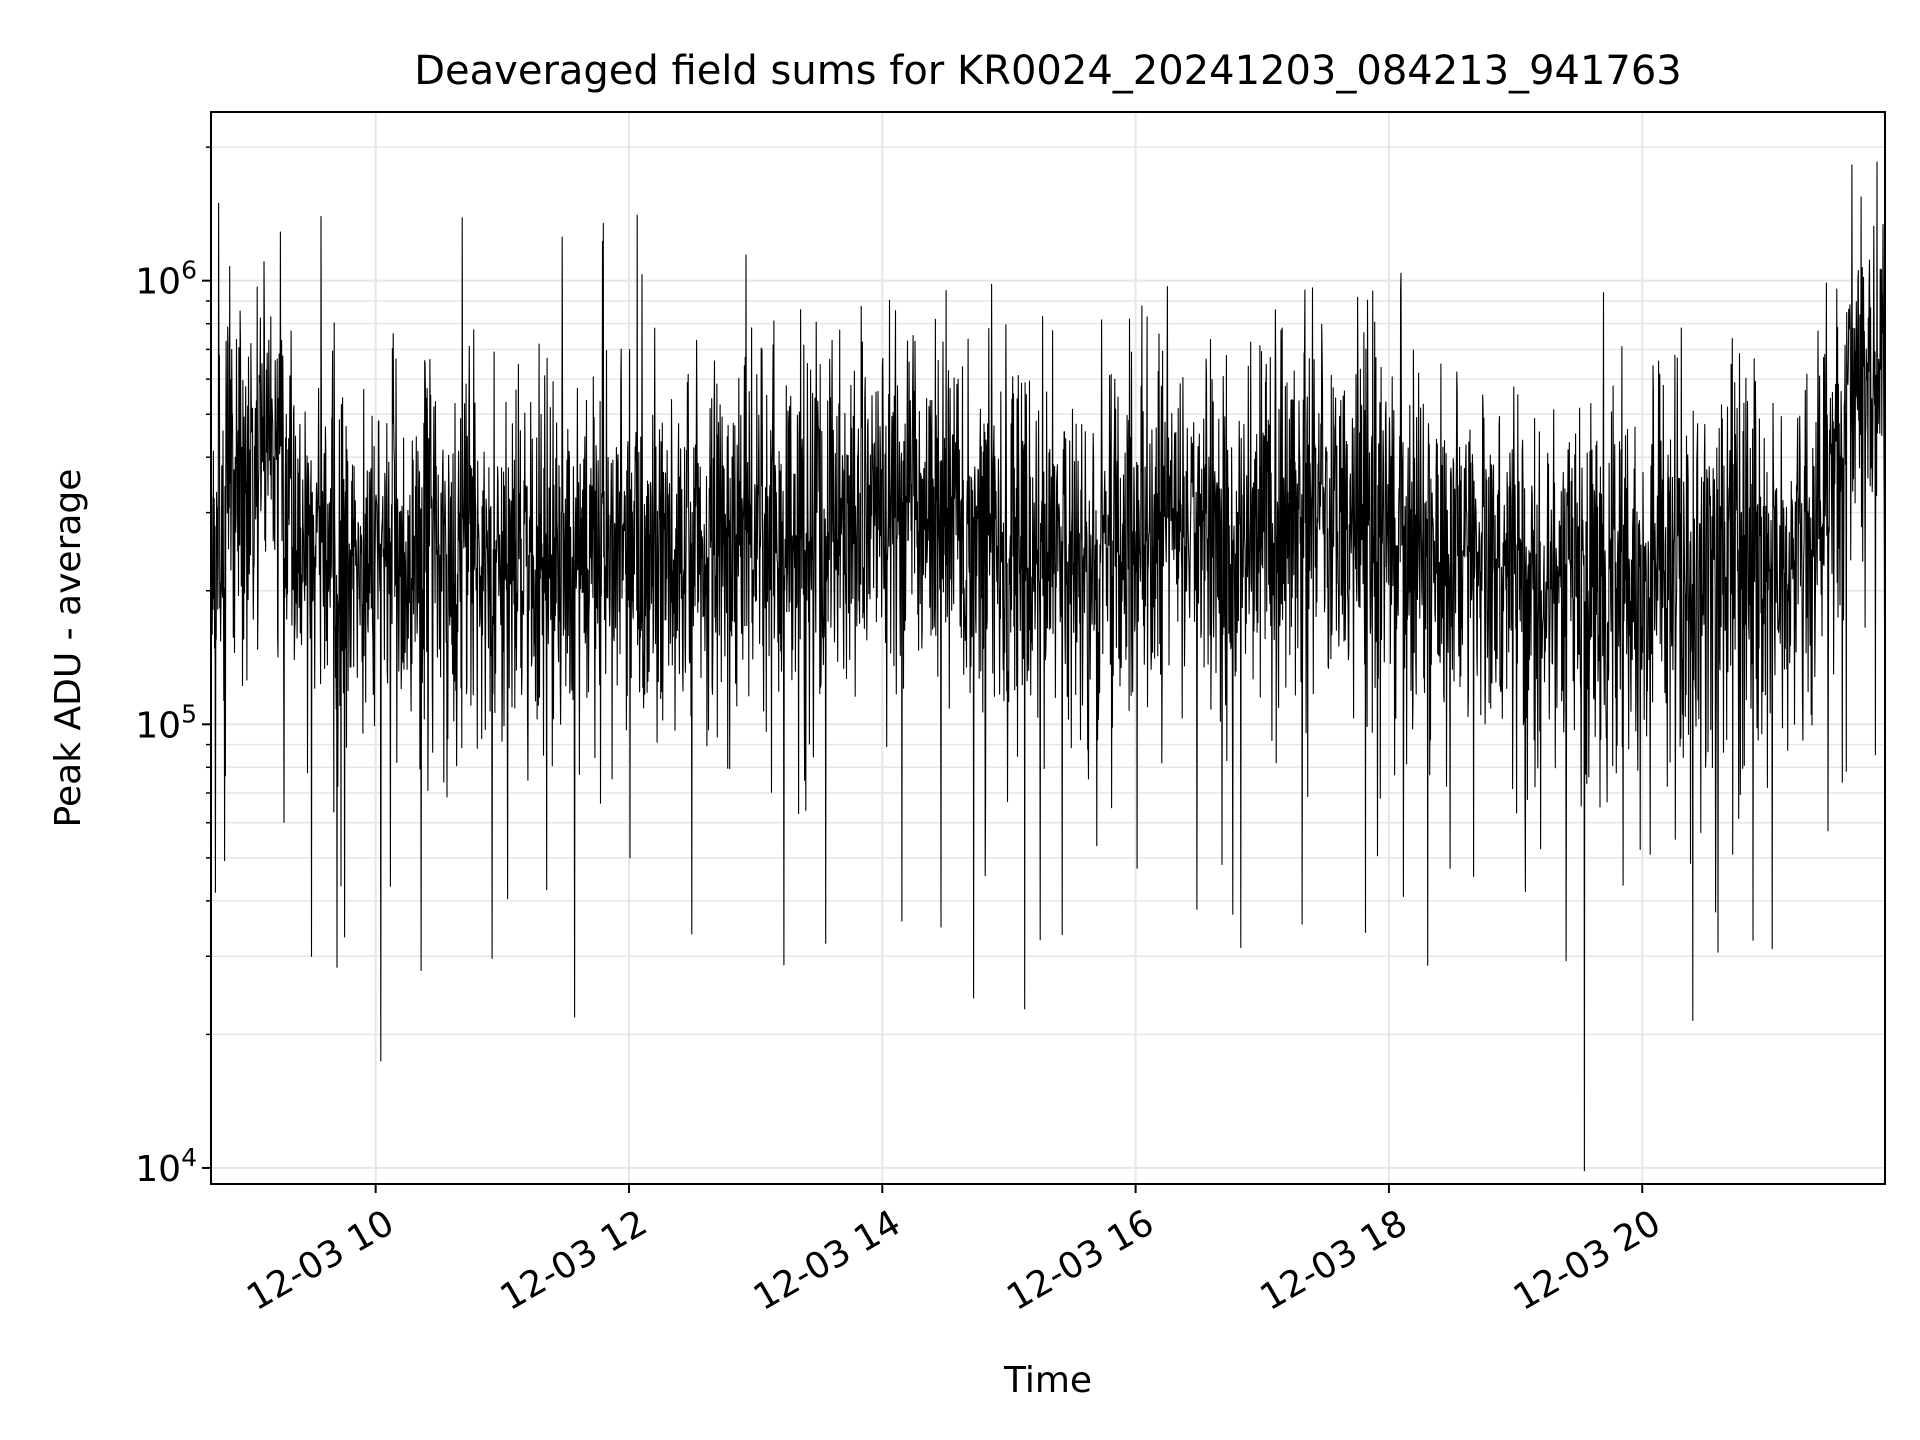 This screenshot has height=1440, width=1920. What do you see at coordinates (1587, 1260) in the screenshot?
I see `x-tick-label: 12-03 20` at bounding box center [1587, 1260].